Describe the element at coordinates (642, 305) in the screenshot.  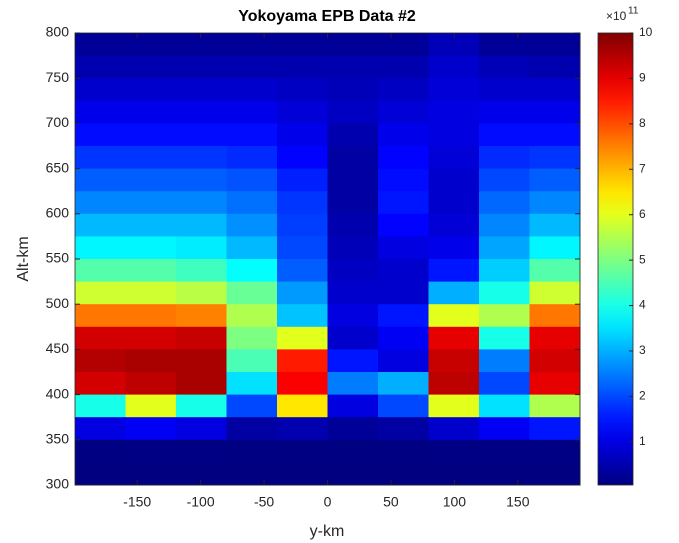
I see `colorbar-tick-label: 4` at that location.